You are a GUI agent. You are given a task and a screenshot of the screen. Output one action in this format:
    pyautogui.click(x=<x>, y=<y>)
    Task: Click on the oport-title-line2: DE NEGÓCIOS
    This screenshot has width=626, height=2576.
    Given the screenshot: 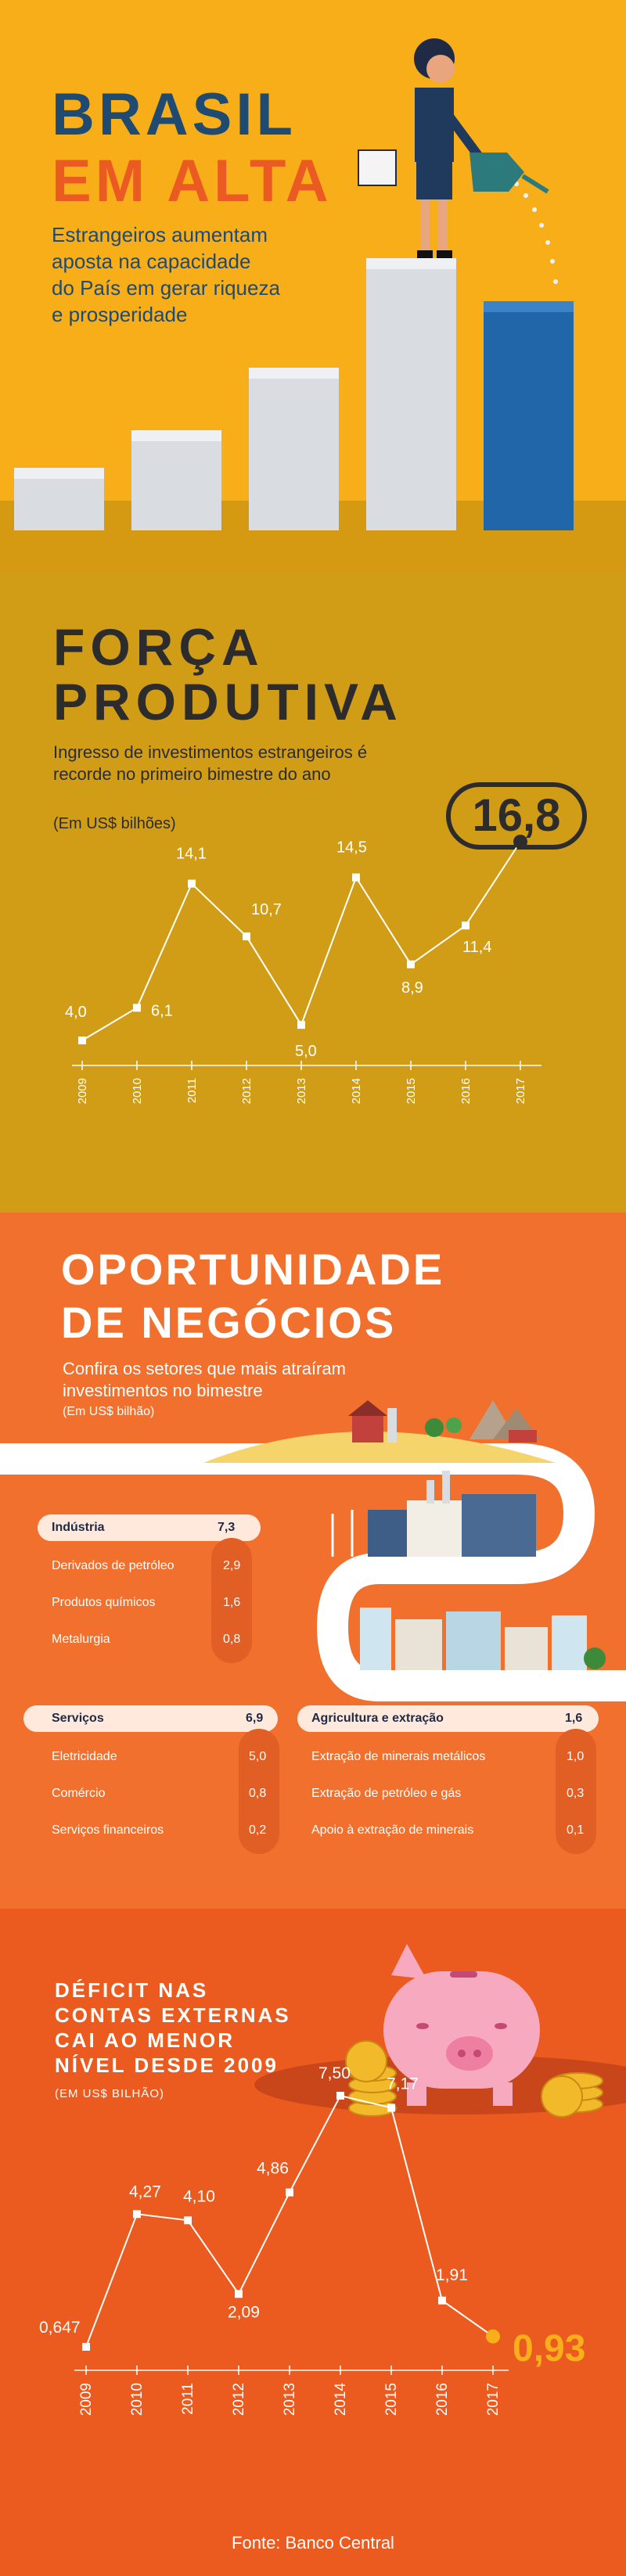 What is the action you would take?
    pyautogui.click(x=229, y=1322)
    